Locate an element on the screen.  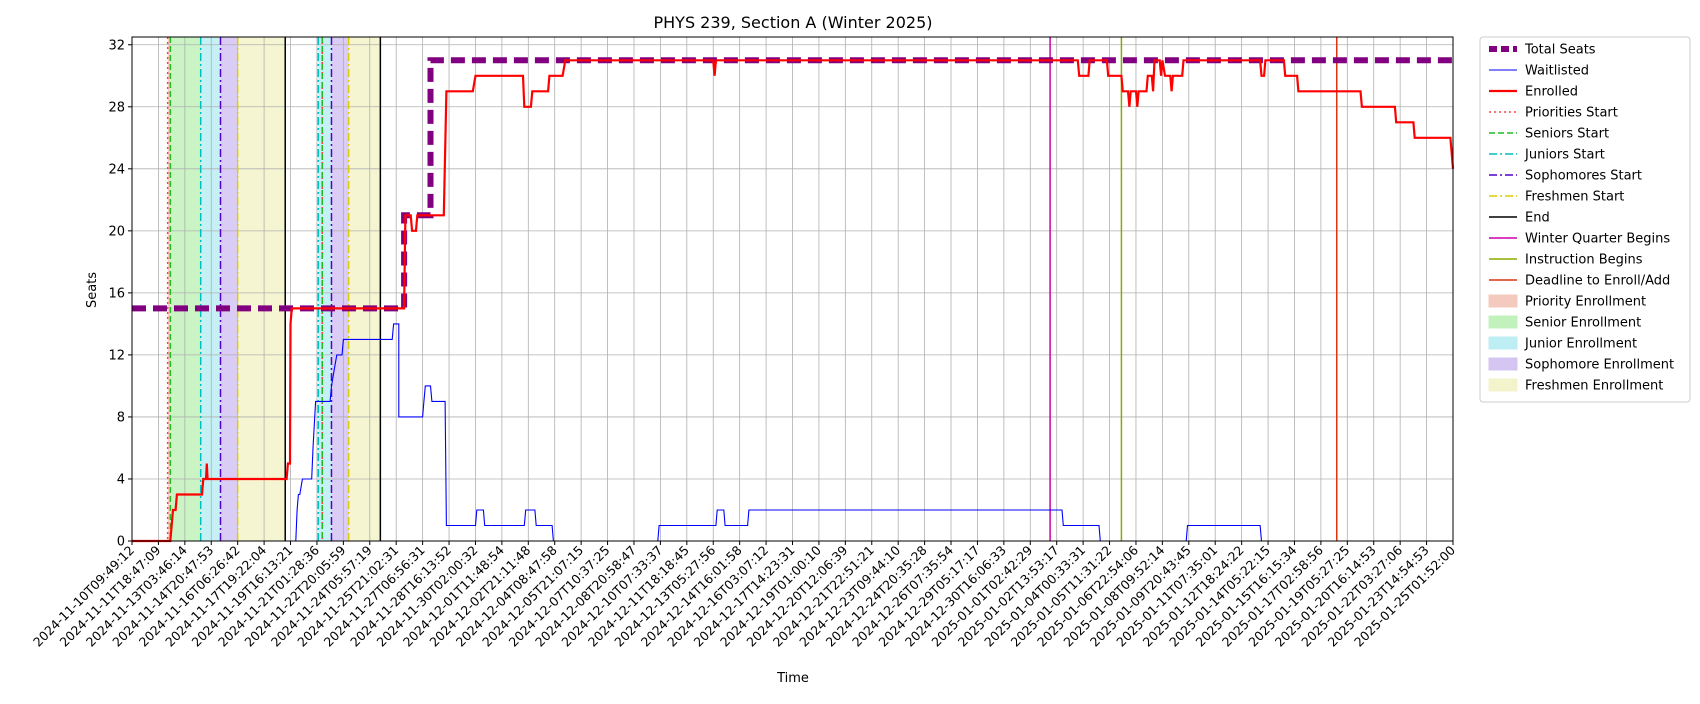
y-tick-label-4: 16 is located at coordinates (116, 293).